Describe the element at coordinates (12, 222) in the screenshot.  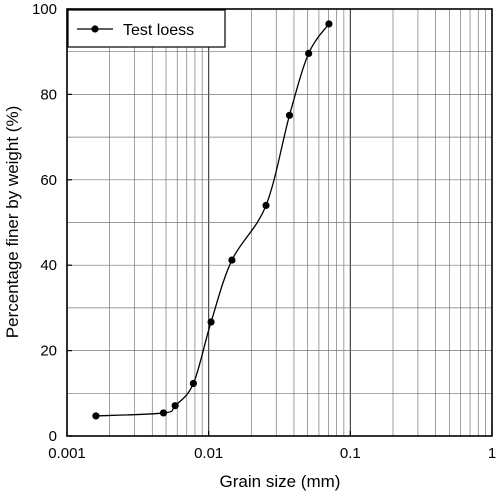
I see `y-axis-title: Percentage finer by weight (%)` at that location.